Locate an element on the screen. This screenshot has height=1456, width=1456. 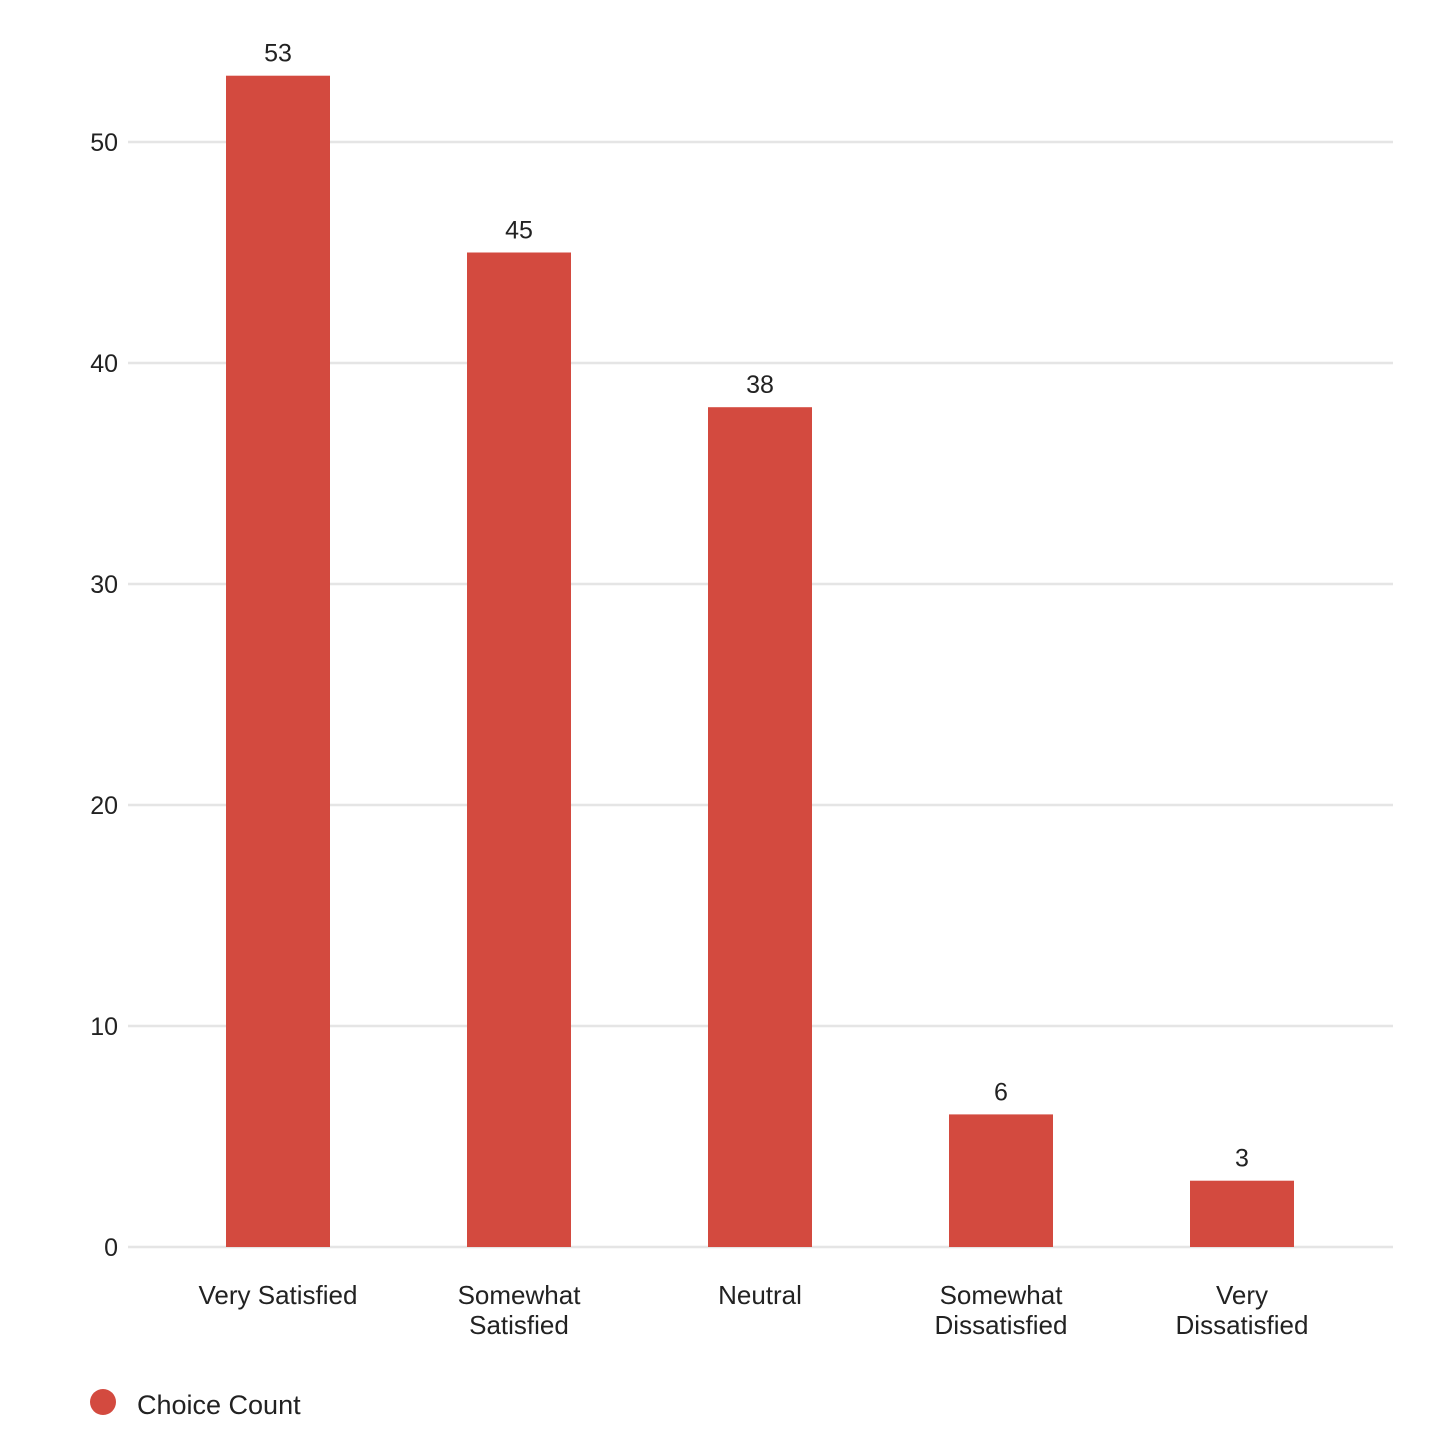
data-label: 3 is located at coordinates (1242, 1159).